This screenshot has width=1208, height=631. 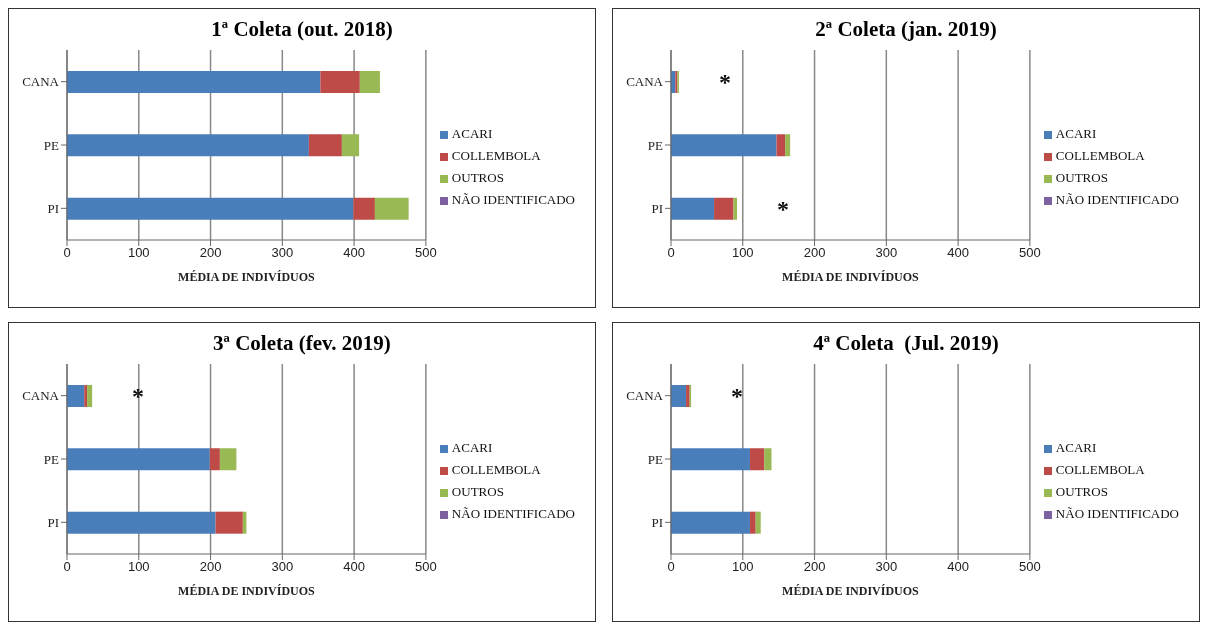 I want to click on chart-title: 4ª Coleta (Jul. 2019), so click(x=906, y=343).